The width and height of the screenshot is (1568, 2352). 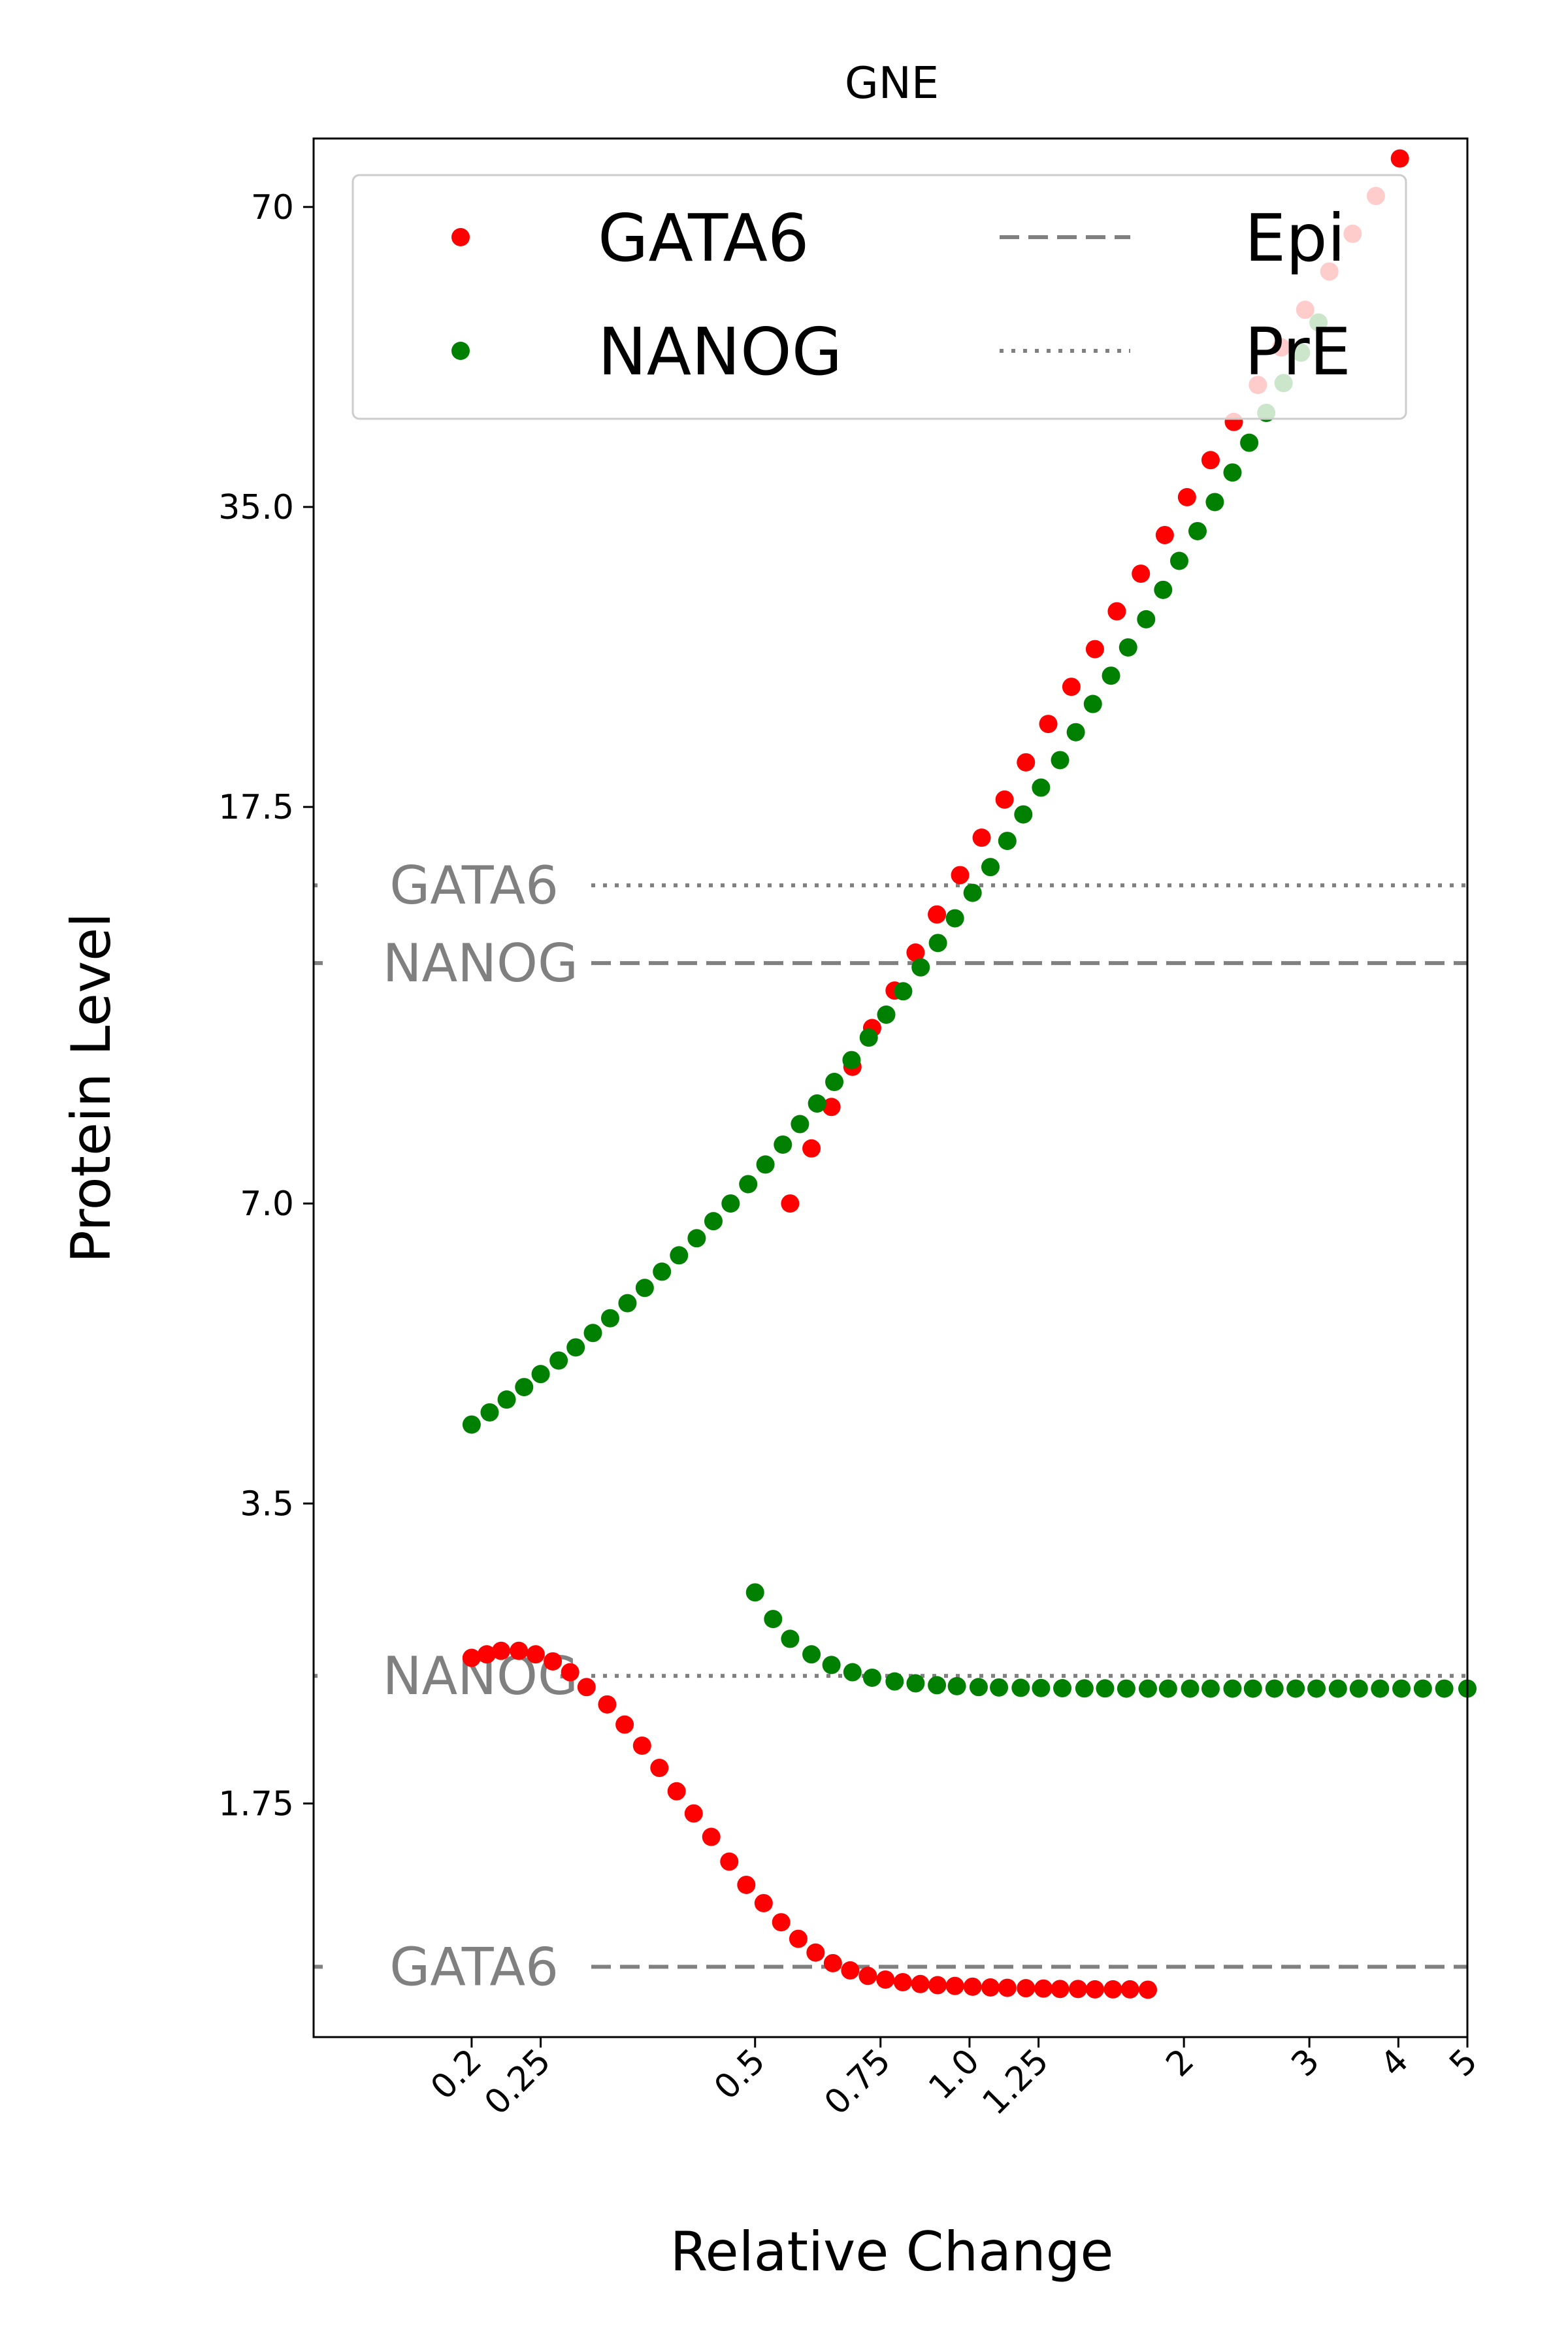 I want to click on y-tick-label: 17.5, so click(x=256, y=807).